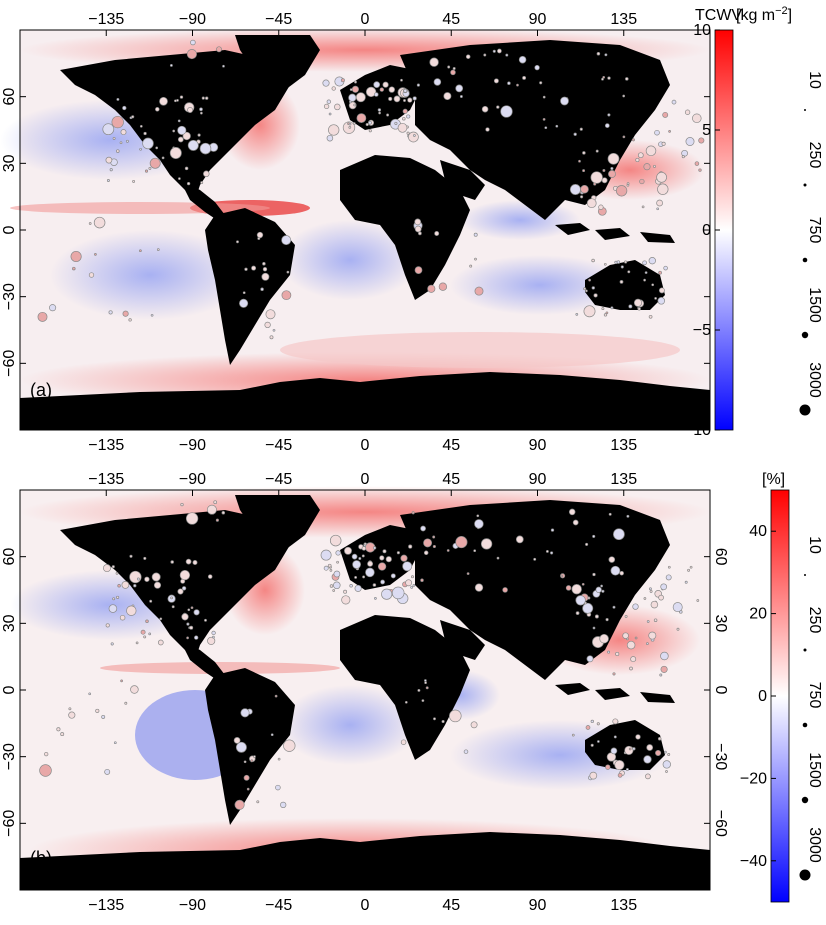 The width and height of the screenshot is (826, 925). Describe the element at coordinates (702, 330) in the screenshot. I see `panel-a-colorbar-tick-label: −5` at that location.